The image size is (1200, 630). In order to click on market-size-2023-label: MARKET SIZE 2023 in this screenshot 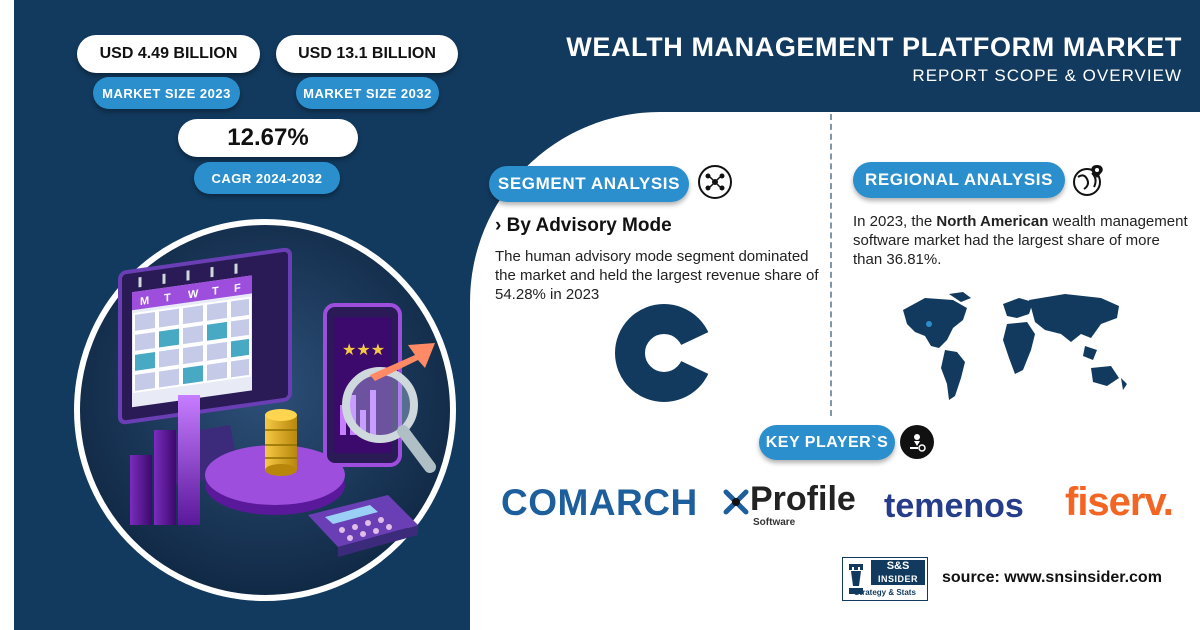, I will do `click(166, 93)`.